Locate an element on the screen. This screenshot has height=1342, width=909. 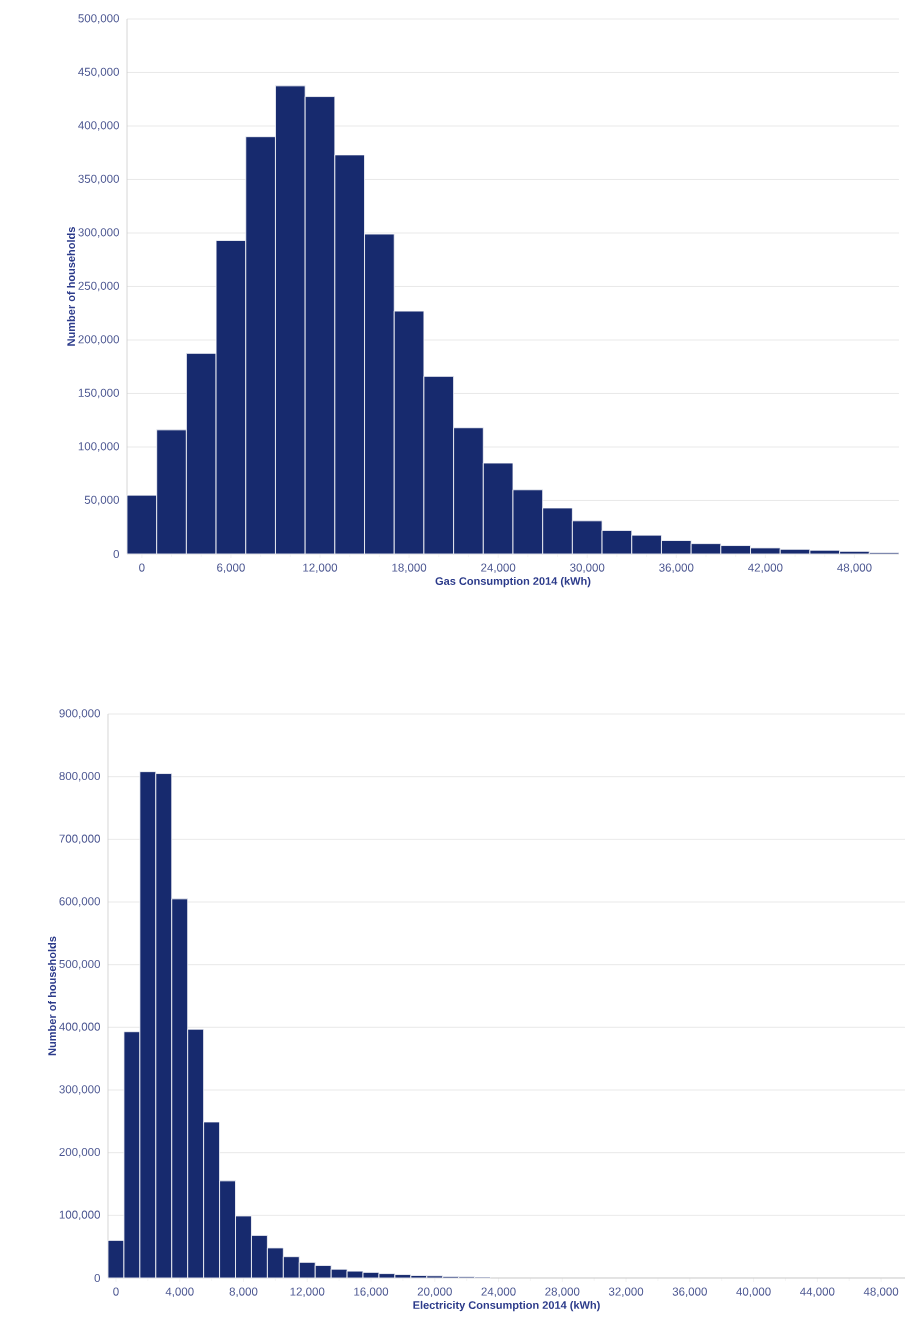
y-tick-label: 700,000 is located at coordinates (80, 839).